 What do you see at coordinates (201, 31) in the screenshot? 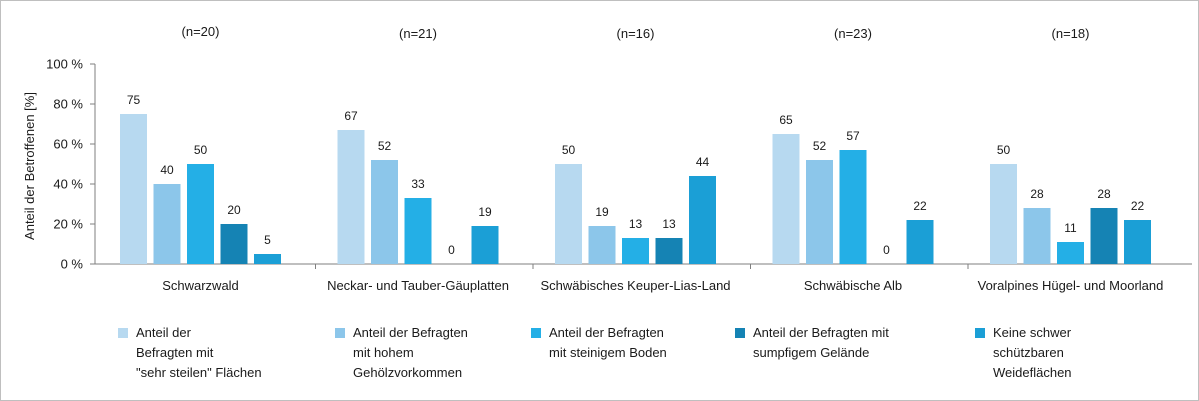
I see `group-count-label: (n=20)` at bounding box center [201, 31].